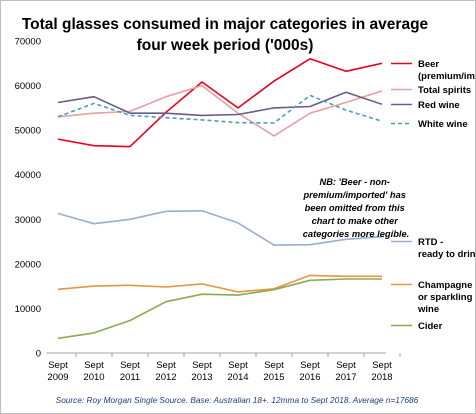  I want to click on series-line-rtd, so click(220, 228).